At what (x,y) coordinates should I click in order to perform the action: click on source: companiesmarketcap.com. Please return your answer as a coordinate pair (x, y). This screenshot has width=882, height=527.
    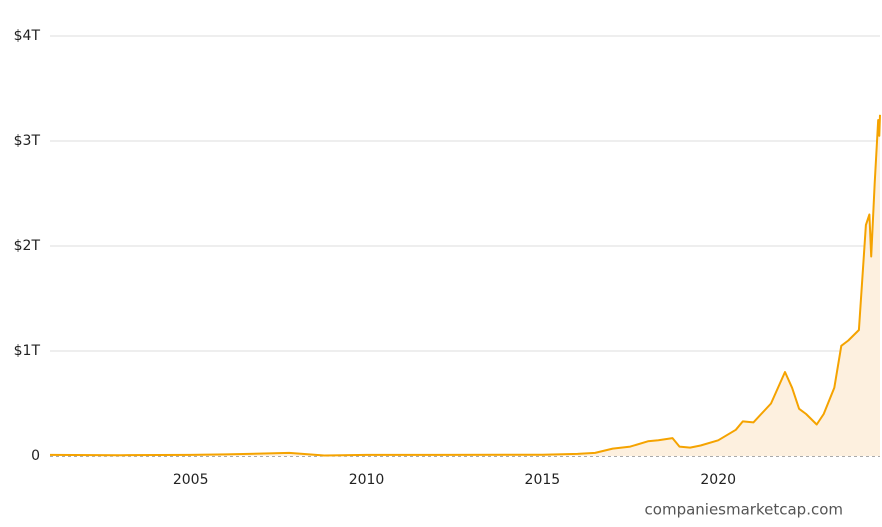
    Looking at the image, I should click on (744, 510).